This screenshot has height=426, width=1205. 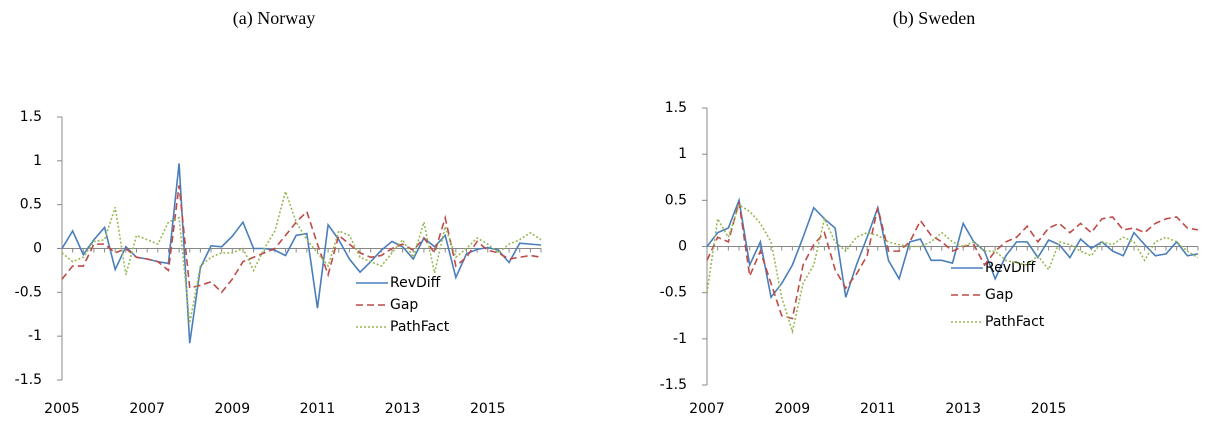 What do you see at coordinates (62, 409) in the screenshot?
I see `x-tick-label: 2005` at bounding box center [62, 409].